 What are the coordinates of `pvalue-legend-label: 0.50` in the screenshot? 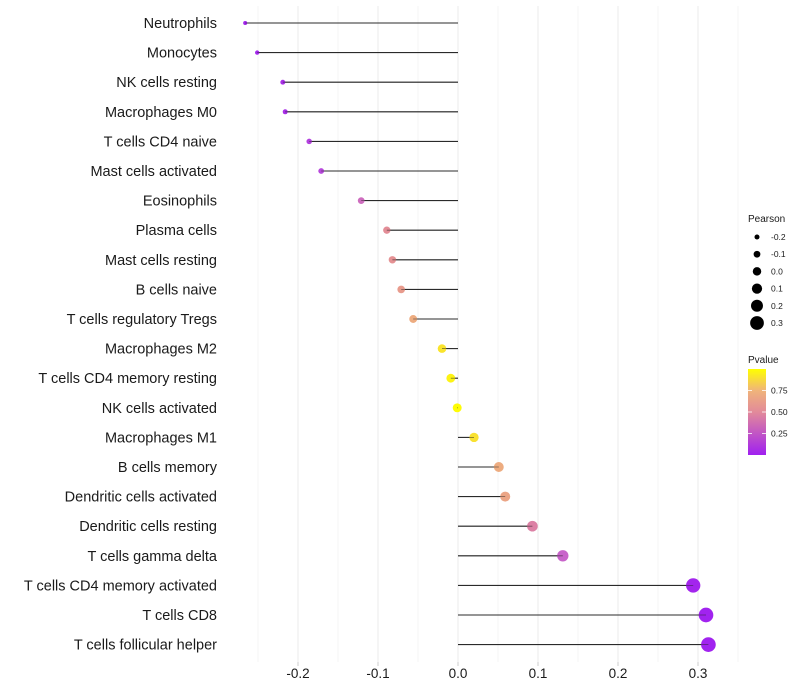 It's located at (779, 412).